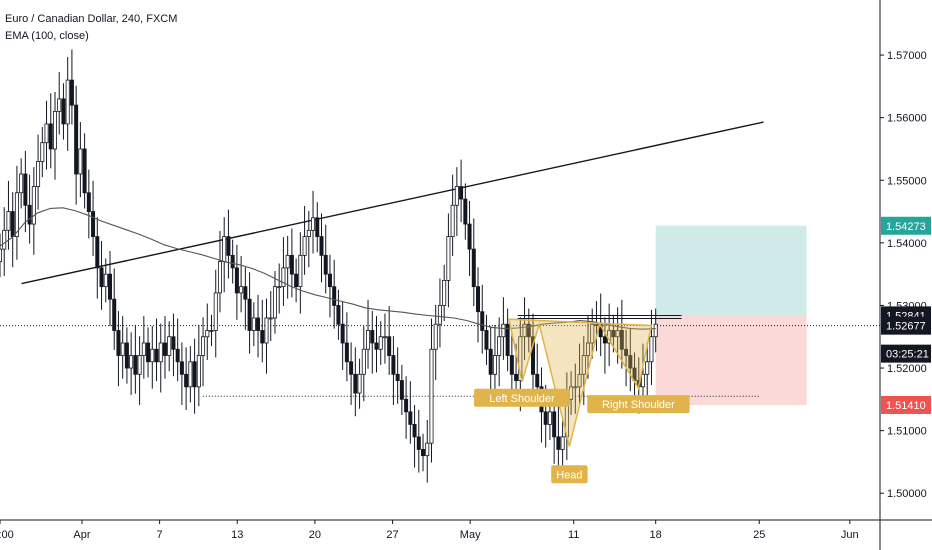 The width and height of the screenshot is (932, 550). I want to click on price-badge-label: 1.54273, so click(906, 227).